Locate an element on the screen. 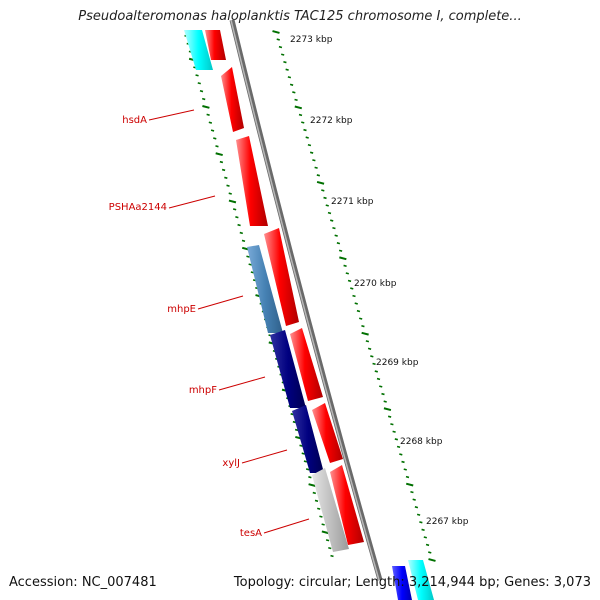 The height and width of the screenshot is (600, 600). reverse-gene-block-mhpf is located at coordinates (288, 369).